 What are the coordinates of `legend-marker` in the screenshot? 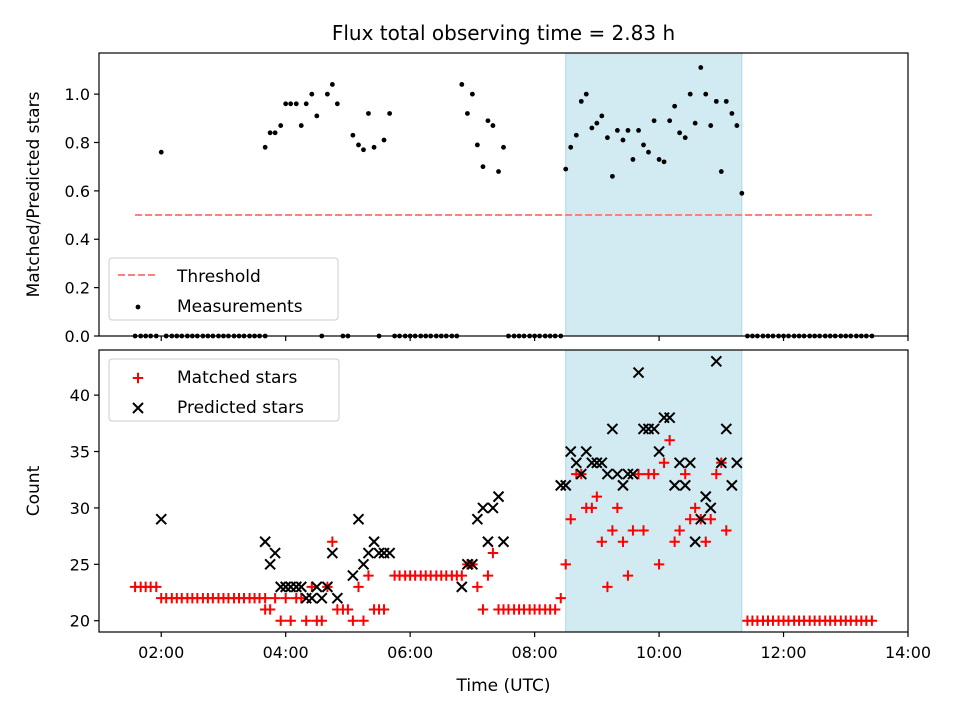 It's located at (138, 378).